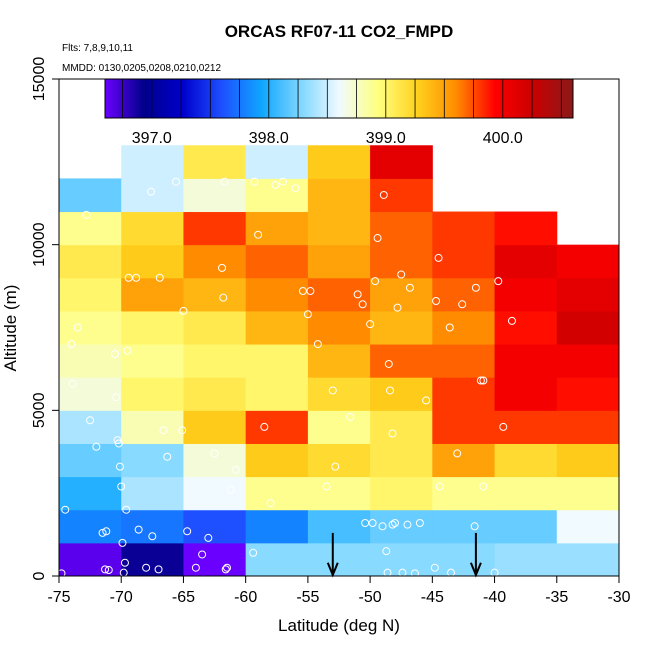  Describe the element at coordinates (556, 597) in the screenshot. I see `x-tick-label: -35` at that location.